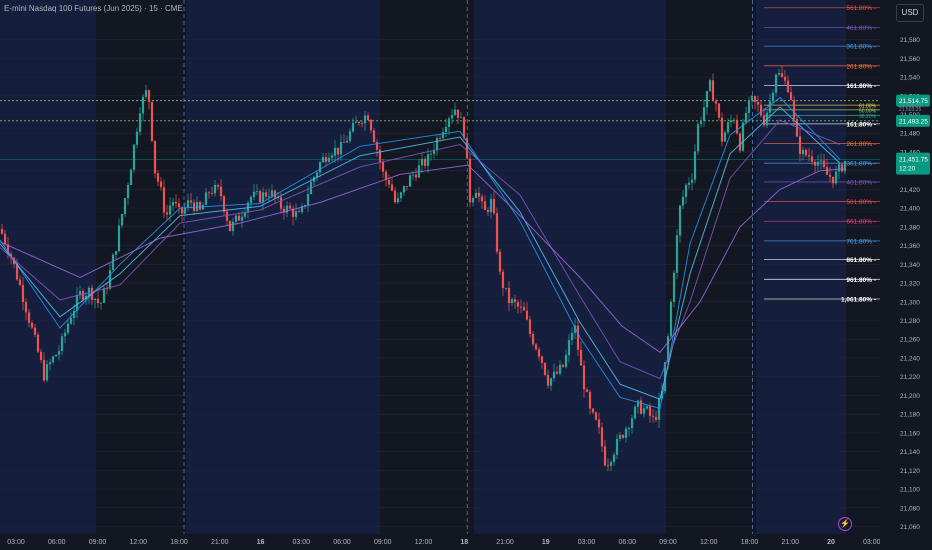  What do you see at coordinates (910, 13) in the screenshot?
I see `currency-button: USD` at bounding box center [910, 13].